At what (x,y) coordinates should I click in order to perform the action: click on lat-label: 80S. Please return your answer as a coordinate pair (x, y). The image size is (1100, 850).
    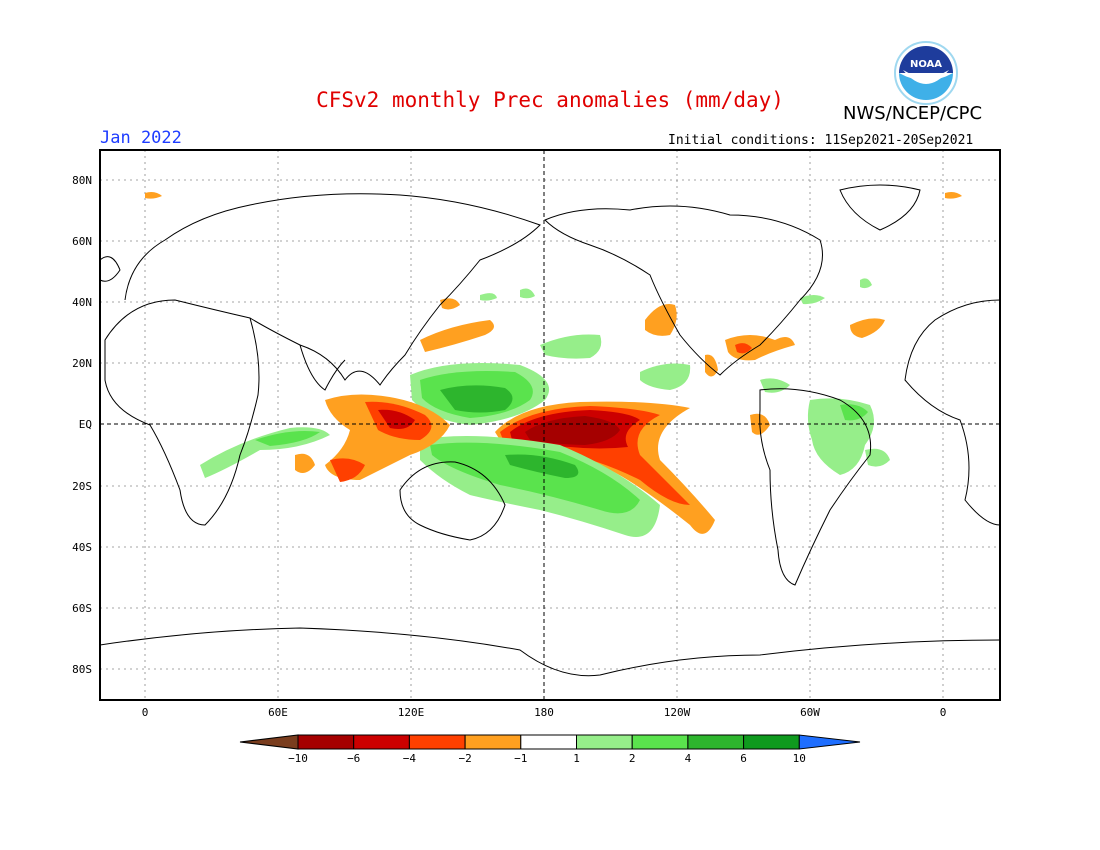
    Looking at the image, I should click on (82, 669).